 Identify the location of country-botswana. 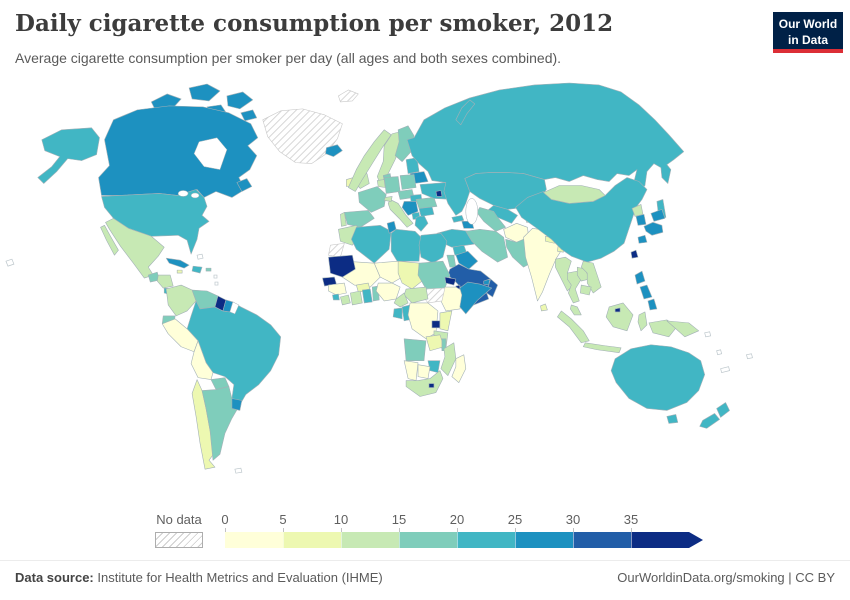
(424, 371).